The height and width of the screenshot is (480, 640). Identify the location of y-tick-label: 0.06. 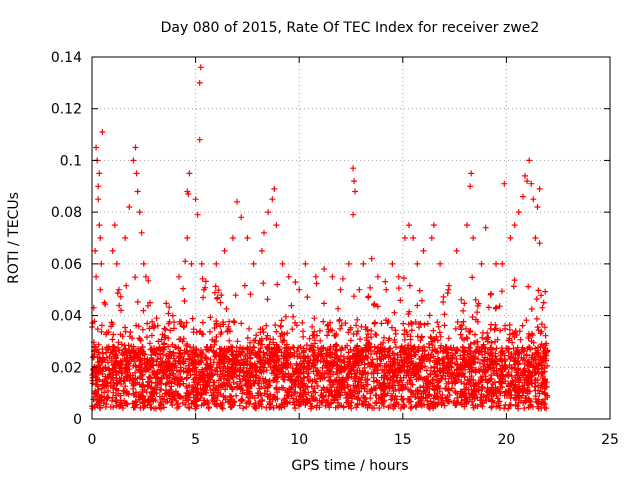
(66, 265).